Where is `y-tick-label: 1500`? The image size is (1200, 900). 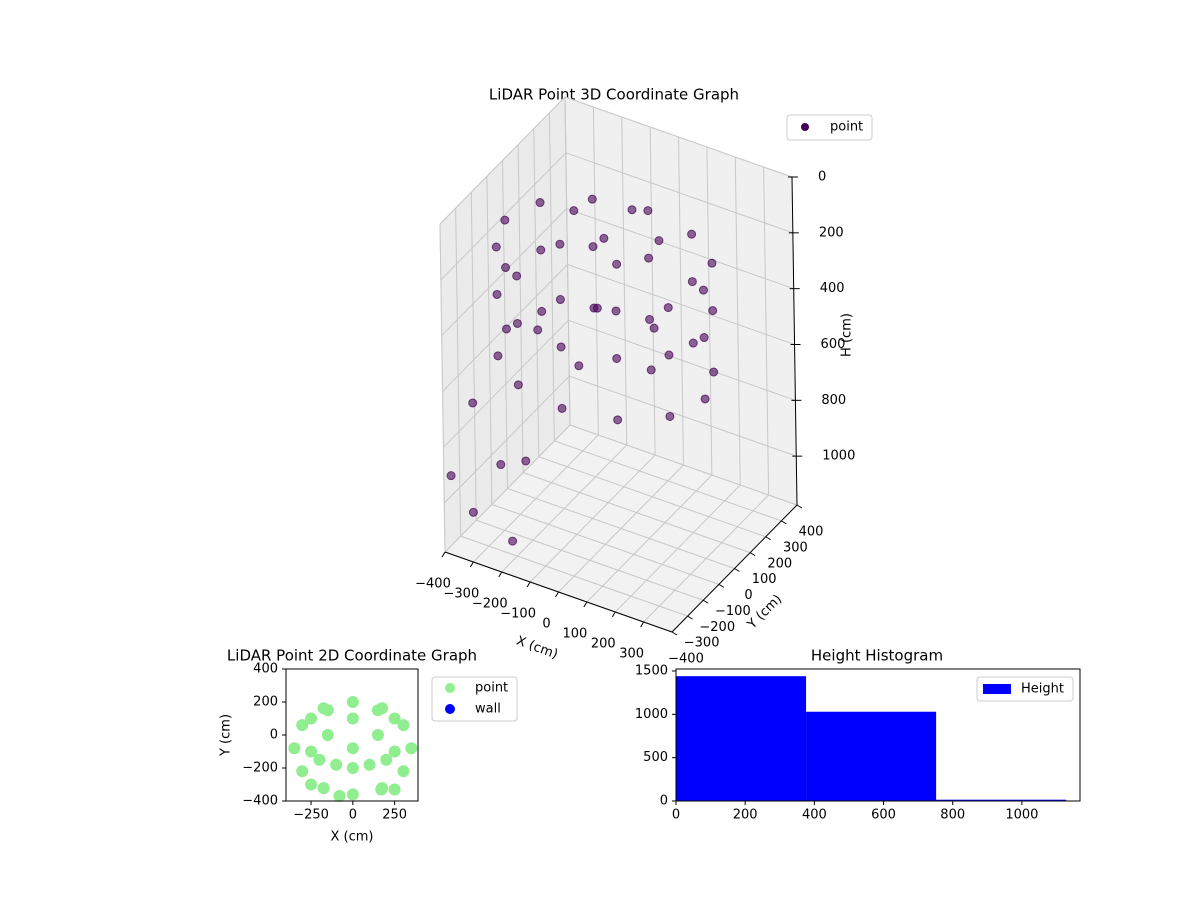
y-tick-label: 1500 is located at coordinates (651, 670).